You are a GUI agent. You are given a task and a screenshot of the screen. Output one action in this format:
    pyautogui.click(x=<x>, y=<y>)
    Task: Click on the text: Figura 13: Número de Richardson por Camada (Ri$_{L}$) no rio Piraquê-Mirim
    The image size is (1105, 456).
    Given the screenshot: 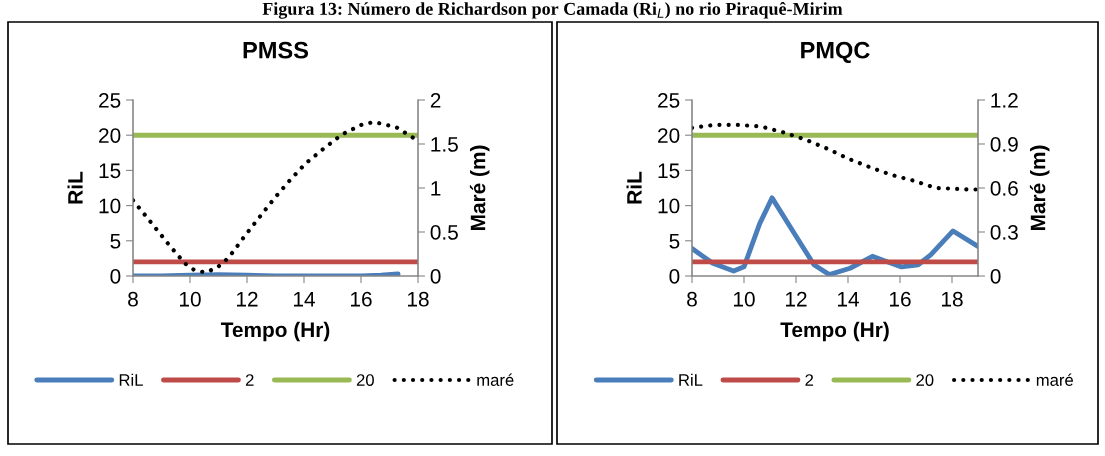 What is the action you would take?
    pyautogui.click(x=552, y=10)
    